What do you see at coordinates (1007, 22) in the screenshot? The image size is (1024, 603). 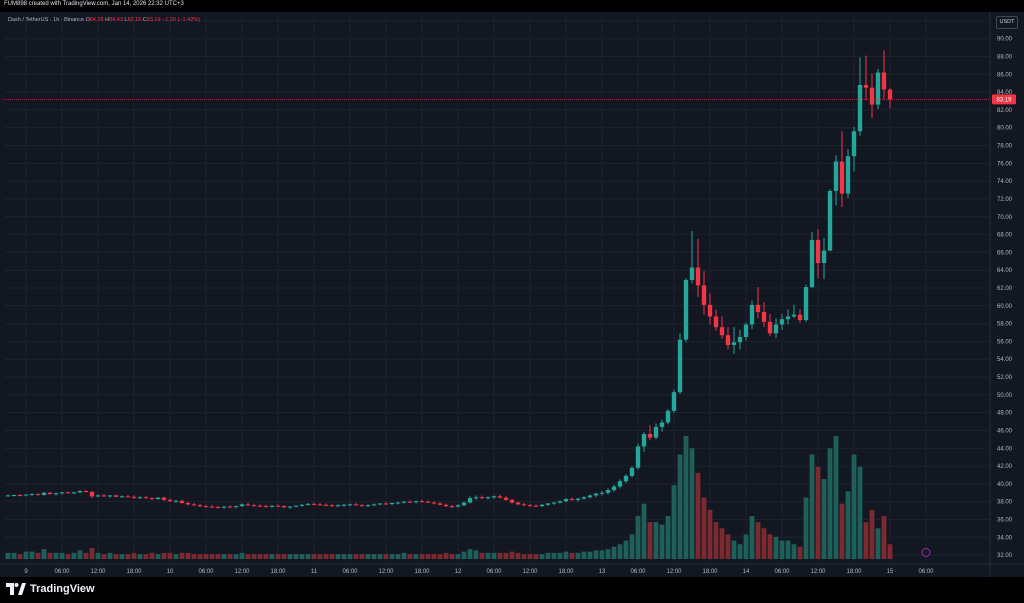 I see `currency-button: USDT` at bounding box center [1007, 22].